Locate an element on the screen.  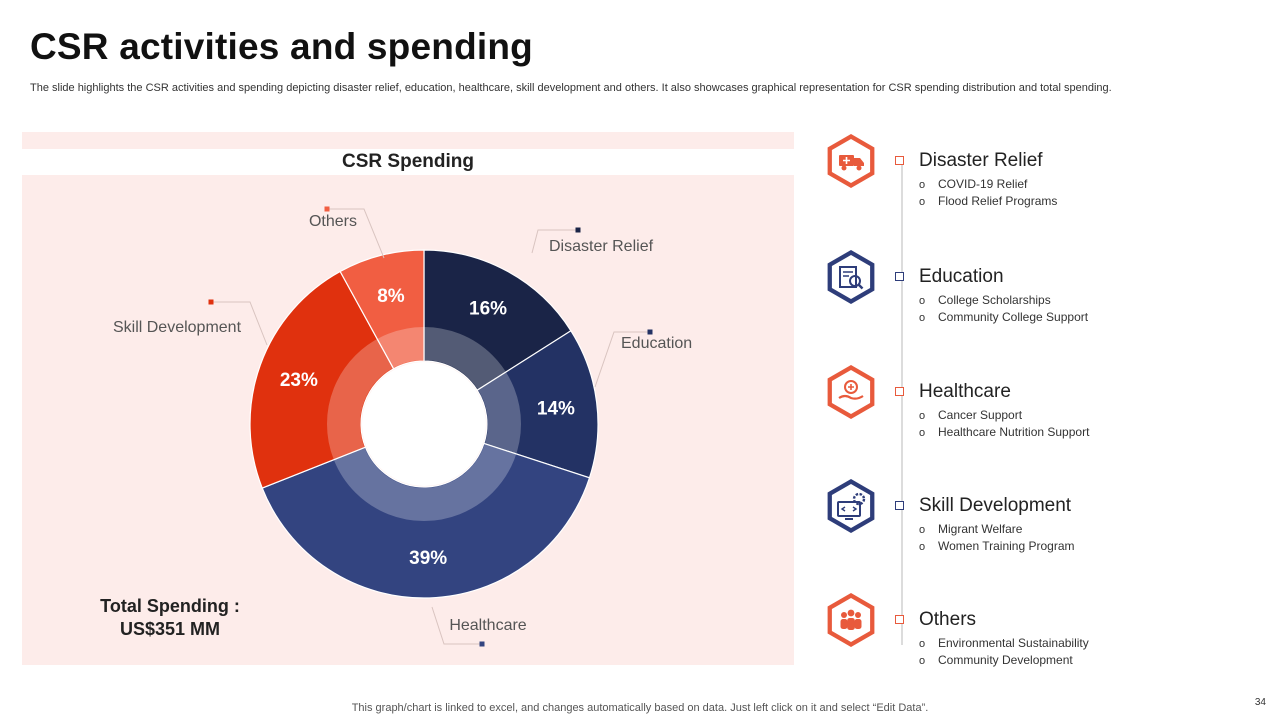
category-label-skill-development: Skill Development is located at coordinates (177, 327).